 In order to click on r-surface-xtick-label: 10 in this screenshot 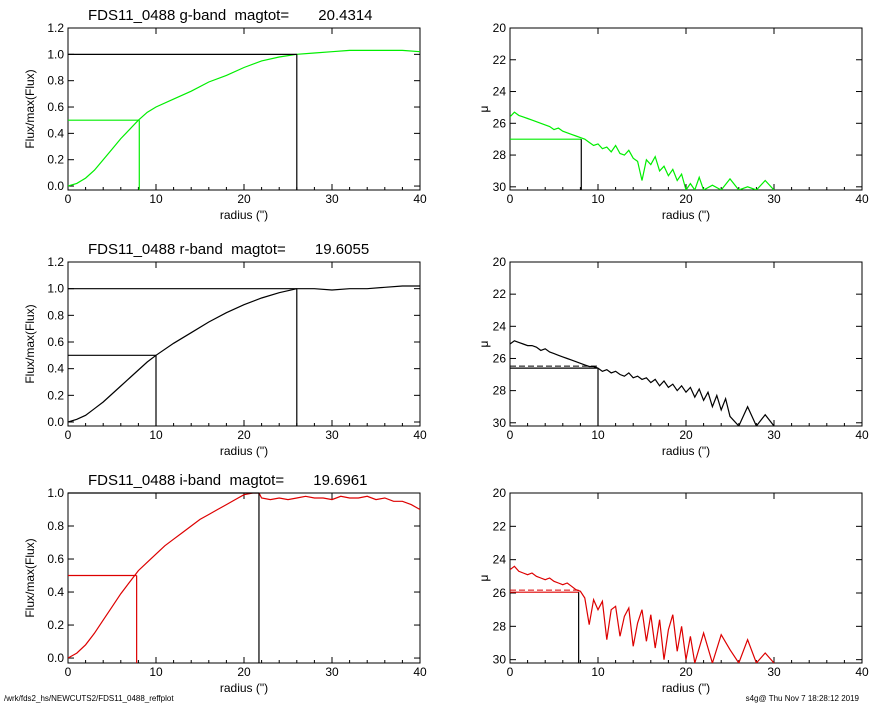, I will do `click(598, 435)`.